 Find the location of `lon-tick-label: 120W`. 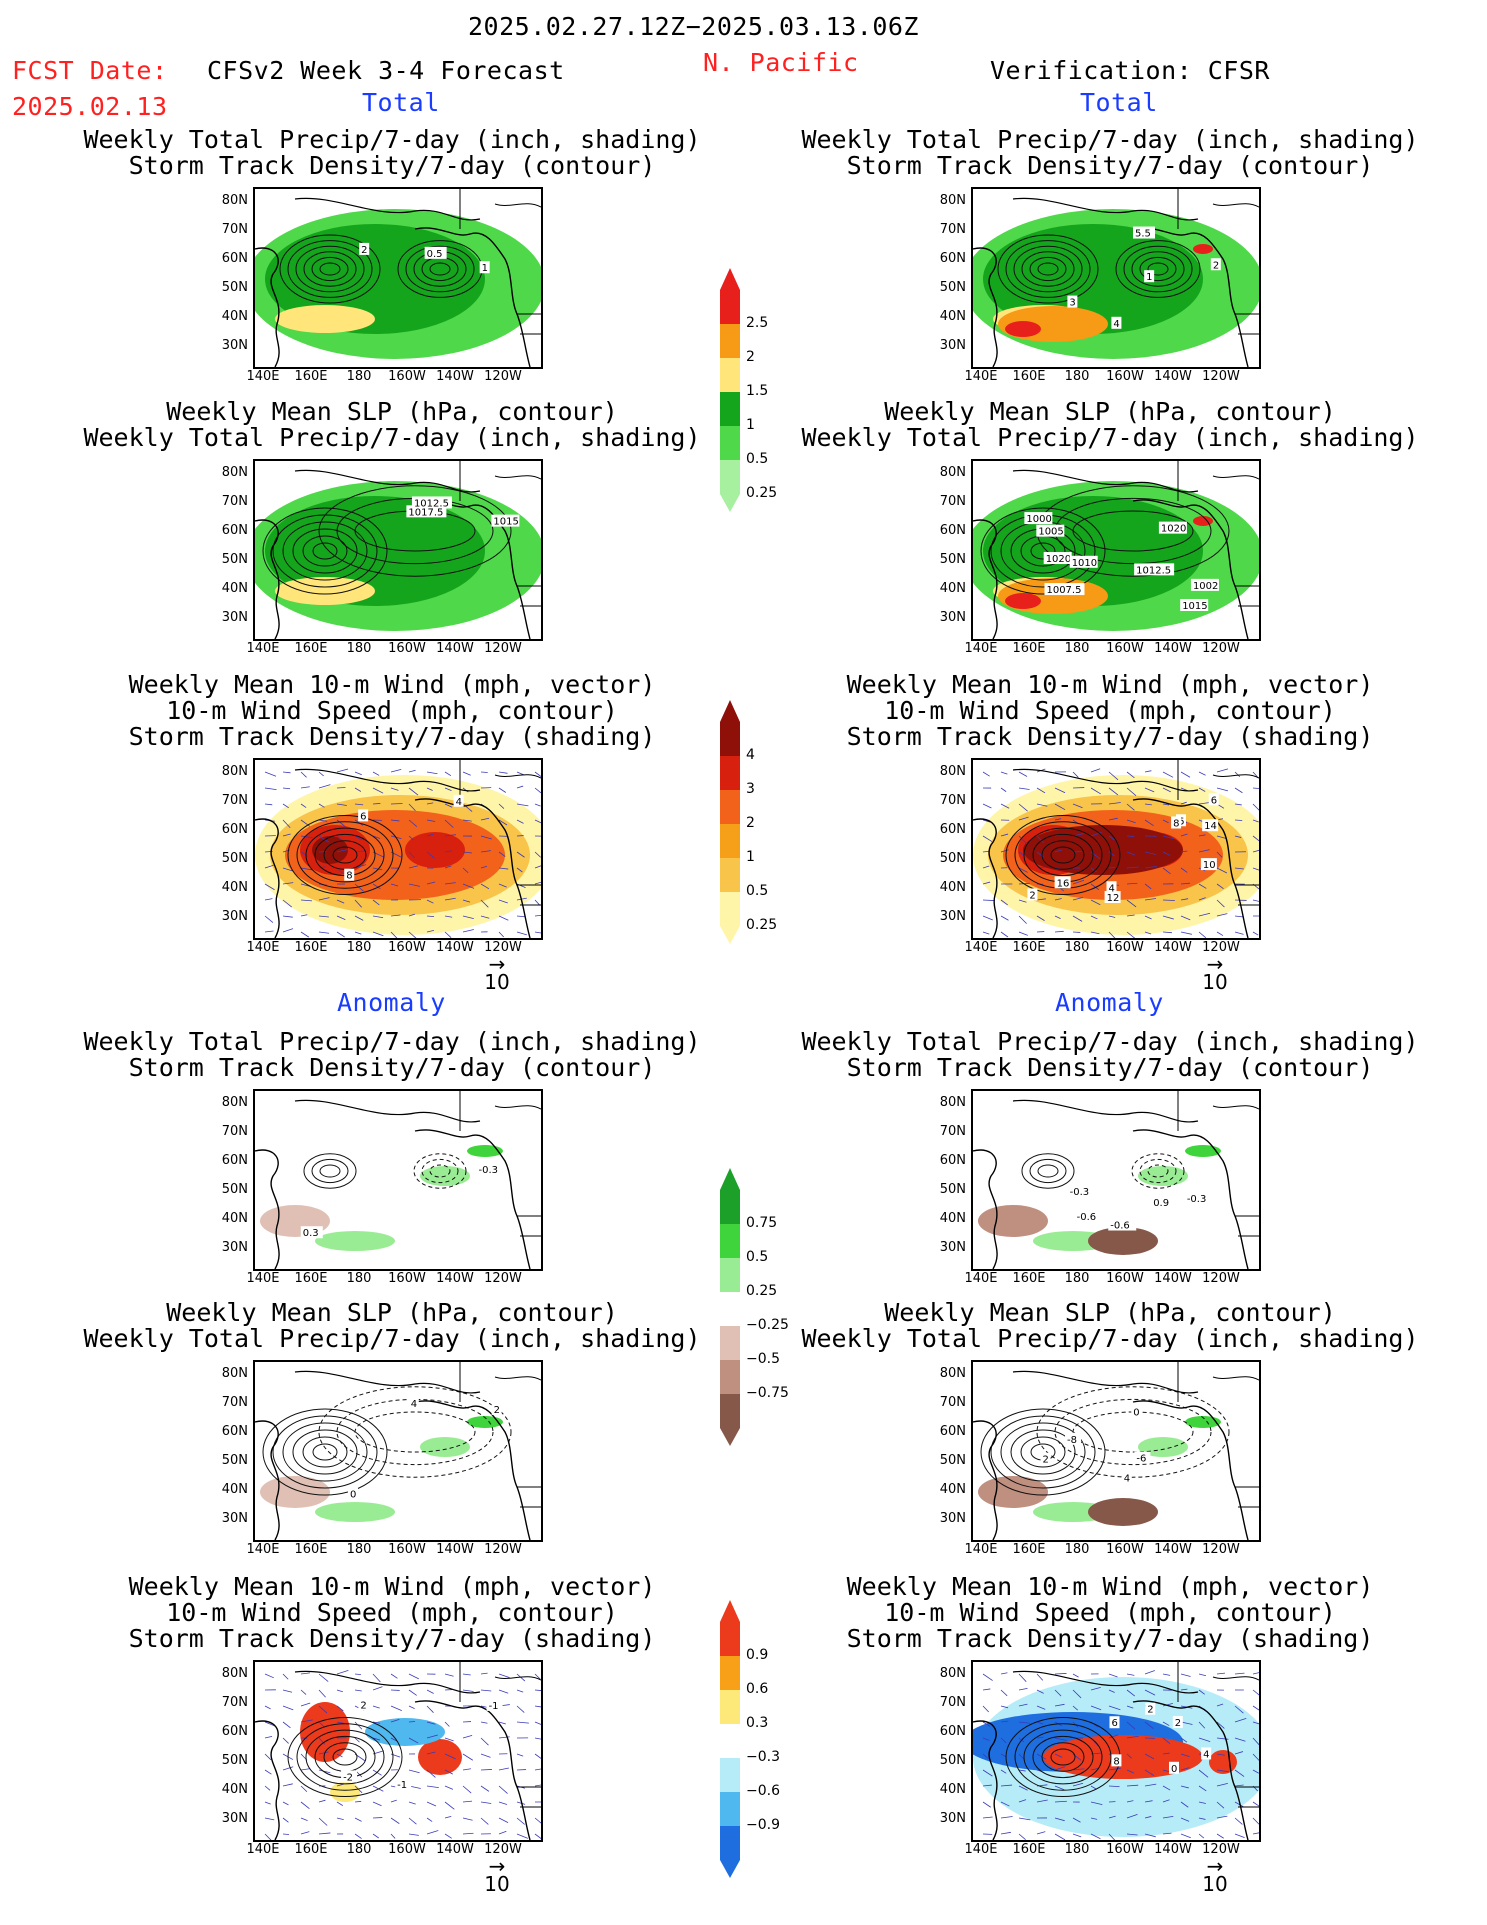

lon-tick-label: 120W is located at coordinates (1221, 1849).